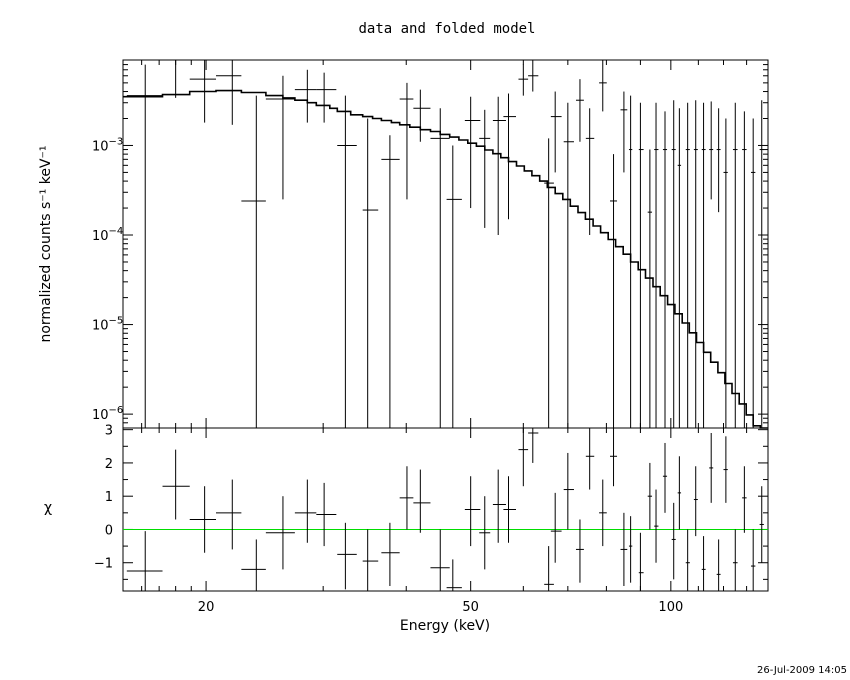  I want to click on x-tick-label: 50, so click(470, 607).